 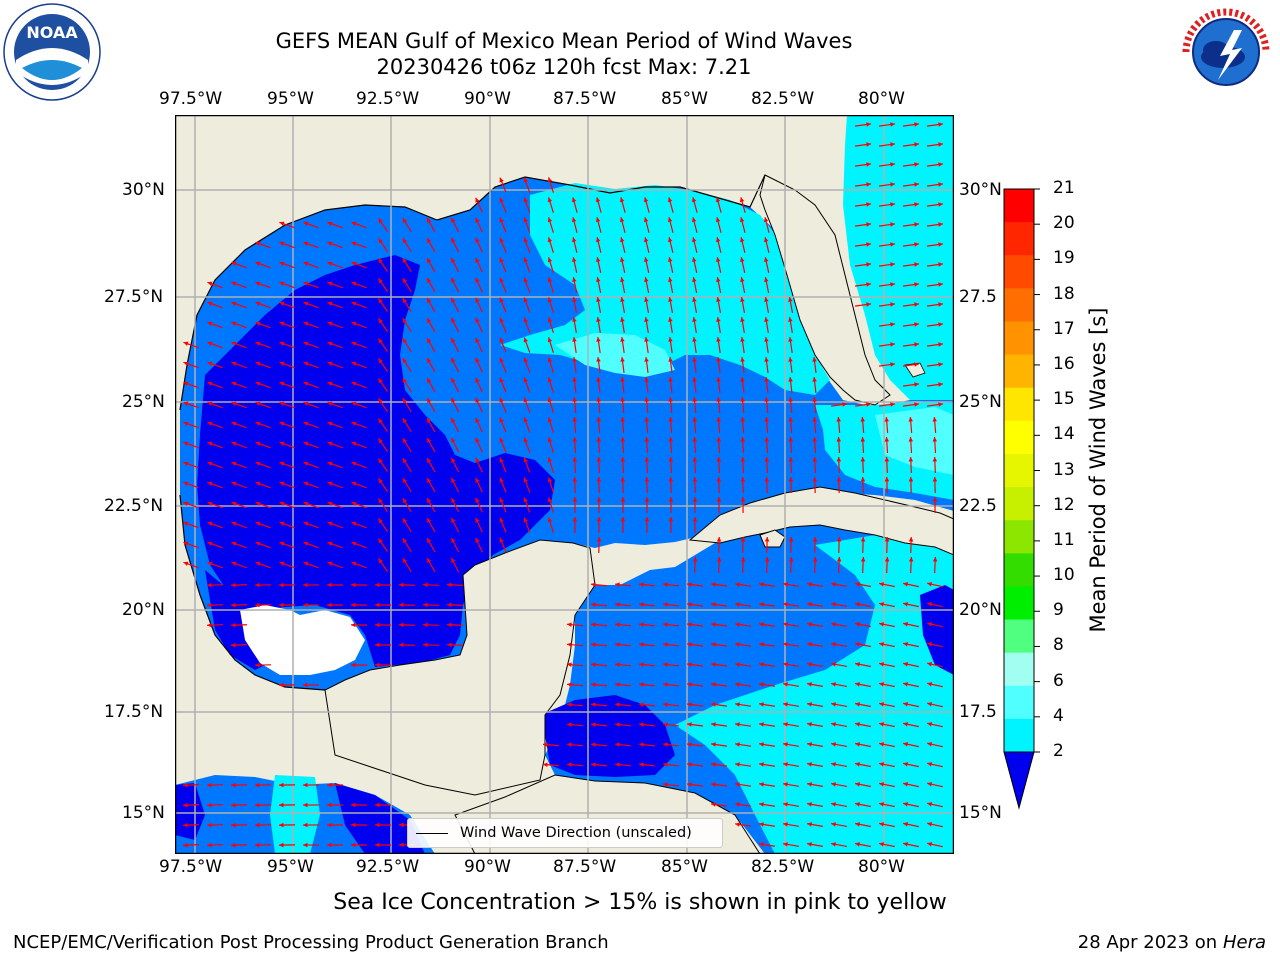 What do you see at coordinates (1064, 575) in the screenshot?
I see `colorbar-tick-label: 10` at bounding box center [1064, 575].